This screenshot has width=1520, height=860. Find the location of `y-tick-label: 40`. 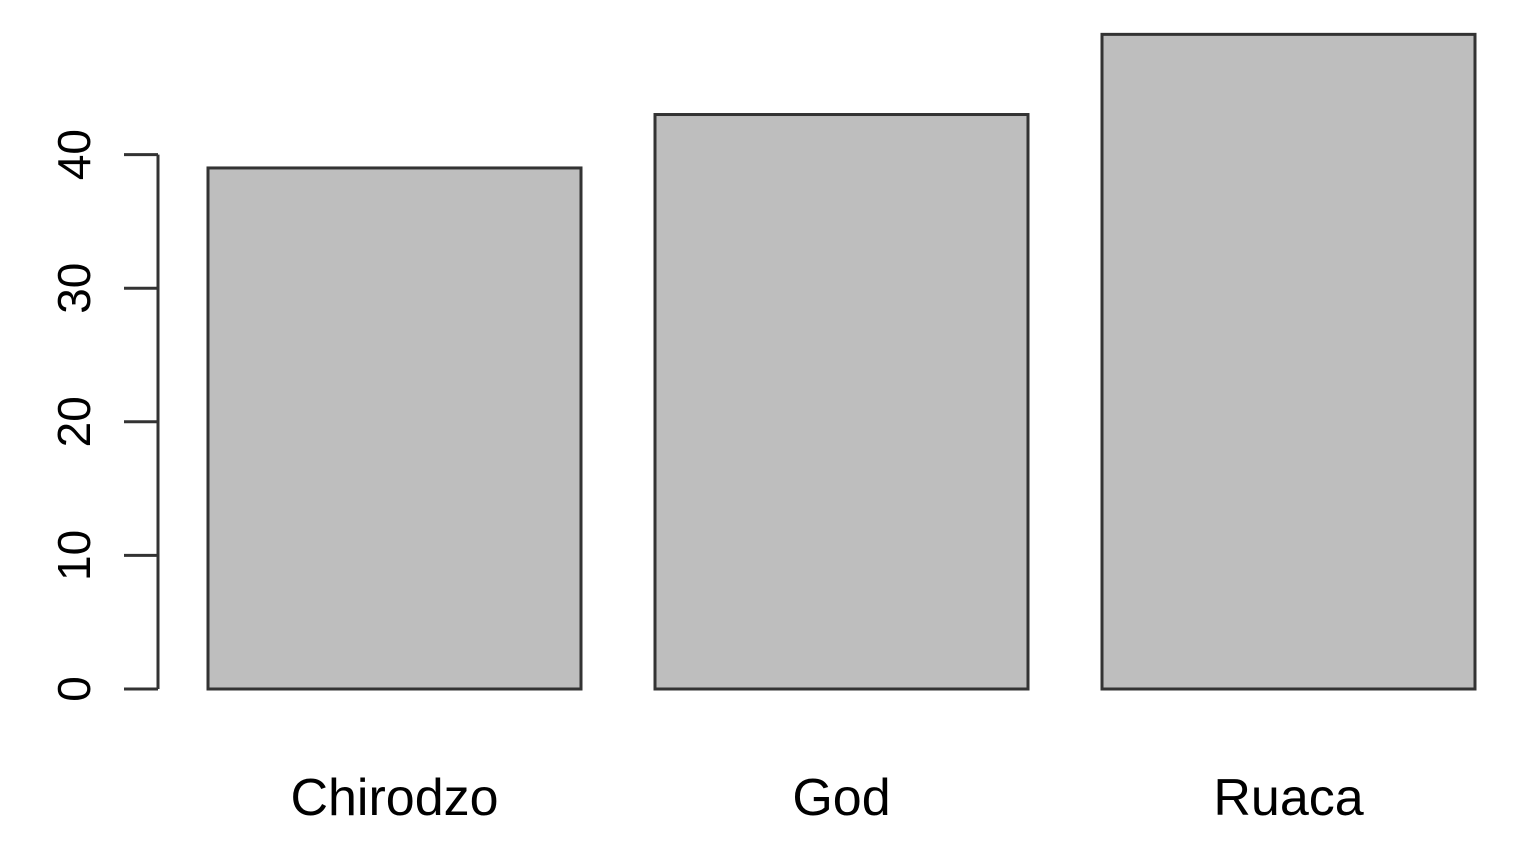

y-tick-label: 40 is located at coordinates (74, 154).